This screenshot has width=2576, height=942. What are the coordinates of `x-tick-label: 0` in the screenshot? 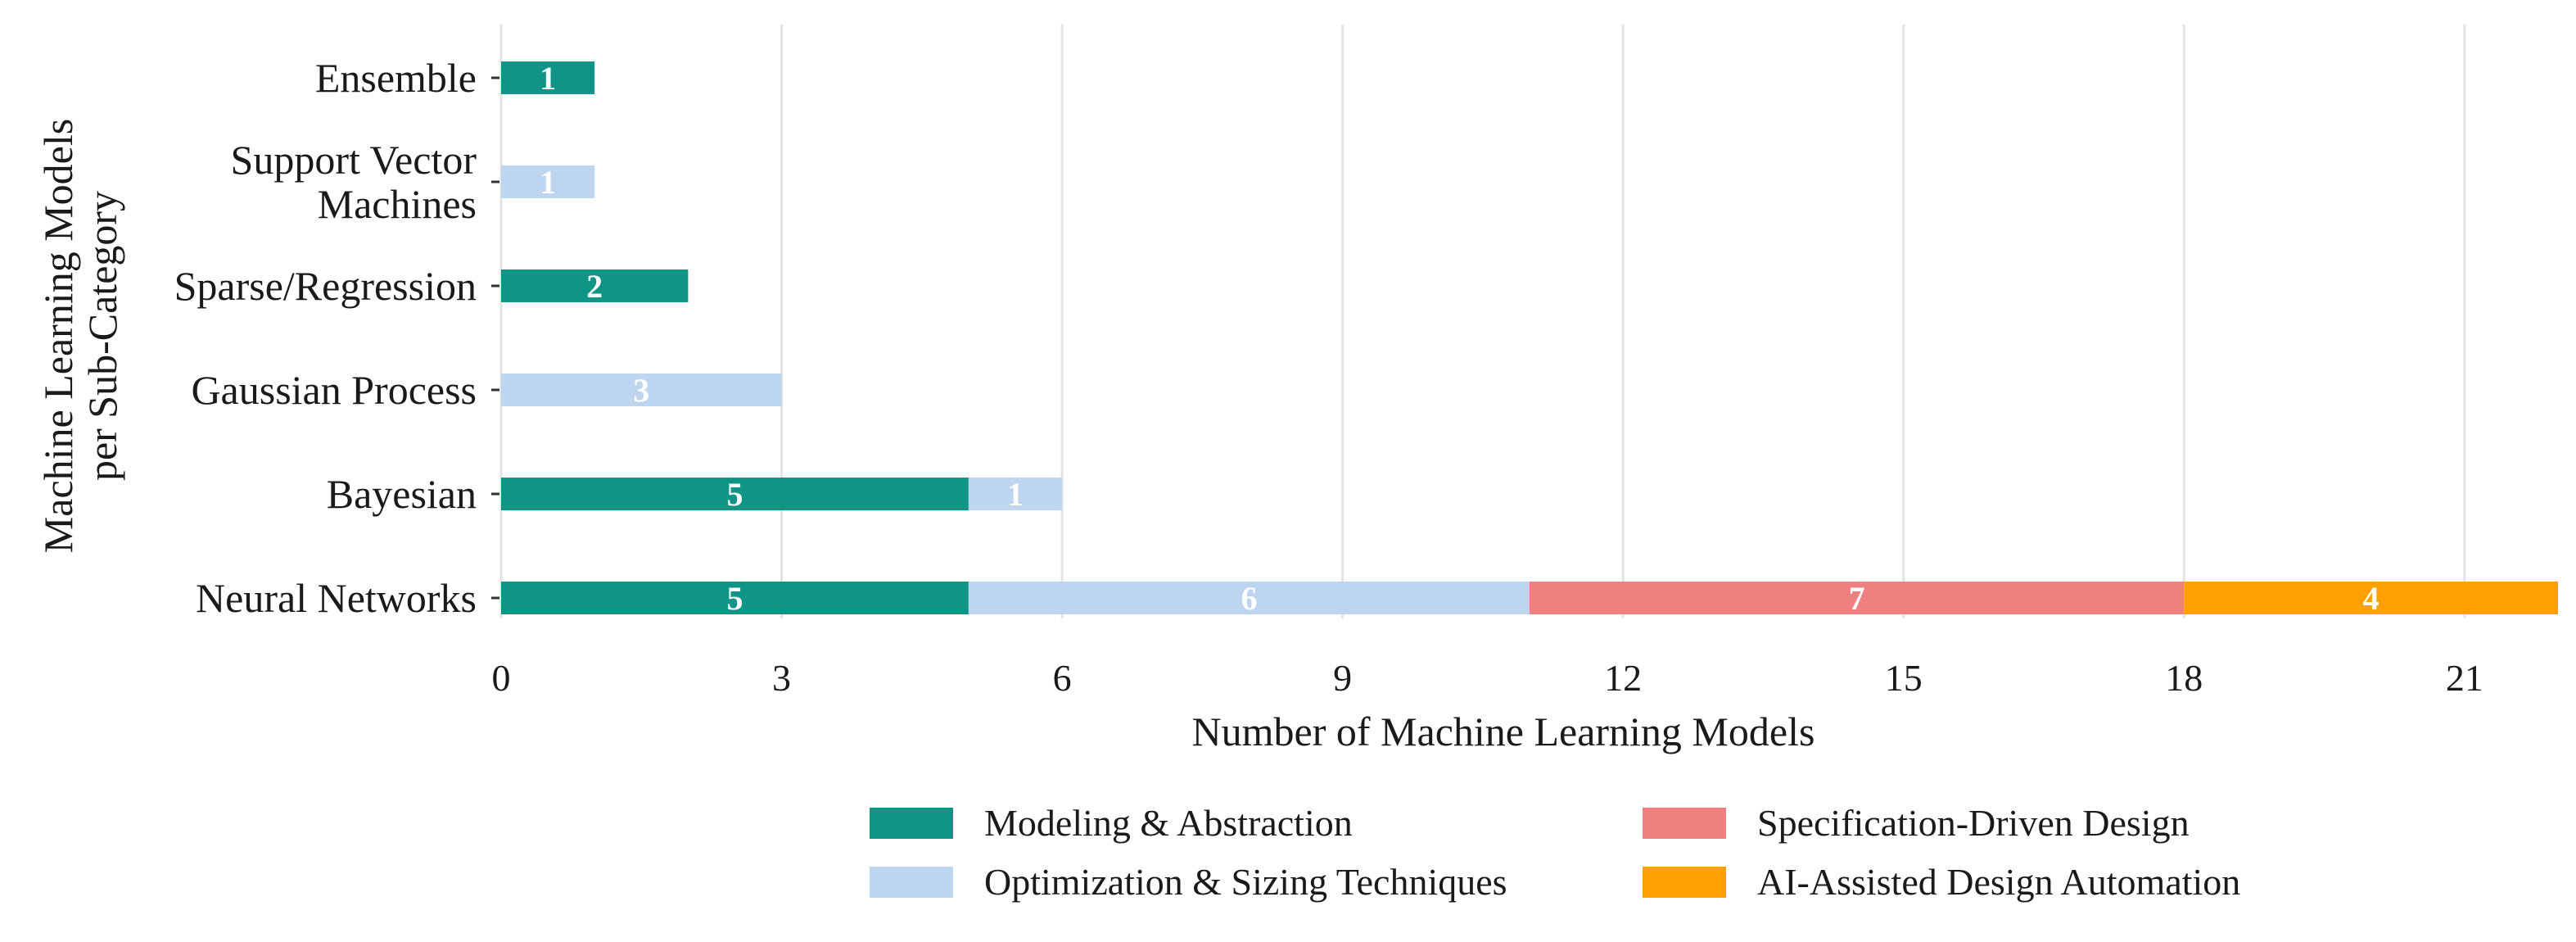 It's located at (501, 678).